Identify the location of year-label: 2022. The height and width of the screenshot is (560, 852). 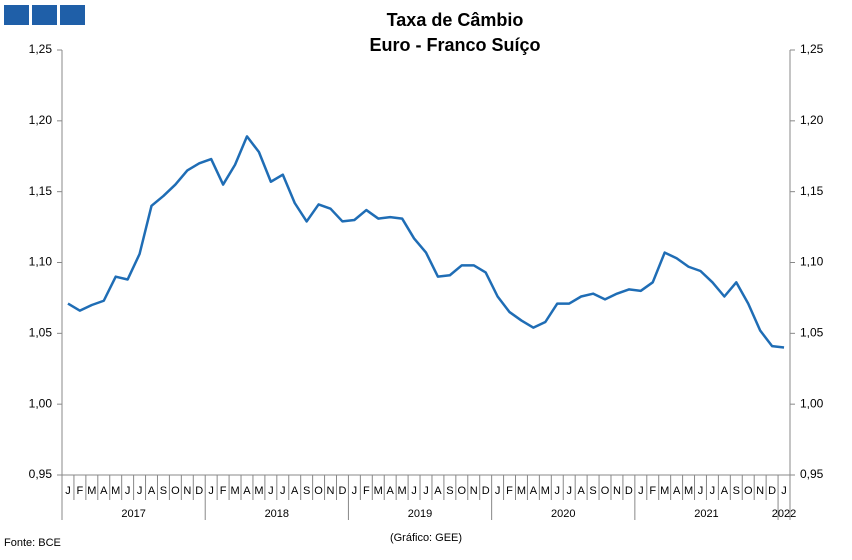
(784, 514).